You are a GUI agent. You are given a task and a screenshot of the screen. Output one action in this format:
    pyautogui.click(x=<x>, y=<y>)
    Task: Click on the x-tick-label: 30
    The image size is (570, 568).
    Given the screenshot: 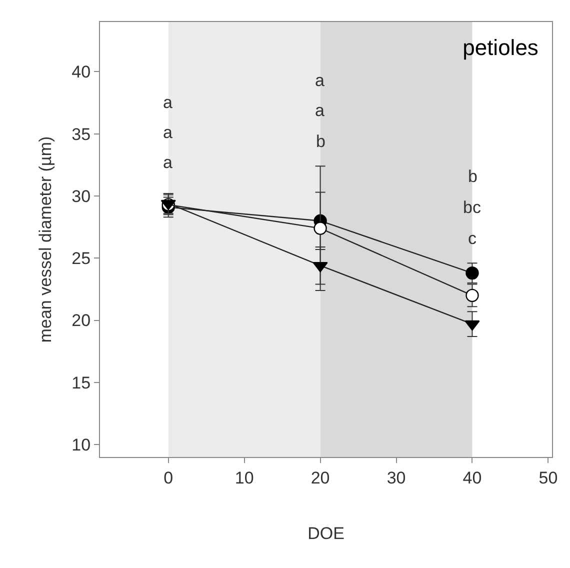 What is the action you would take?
    pyautogui.click(x=396, y=478)
    